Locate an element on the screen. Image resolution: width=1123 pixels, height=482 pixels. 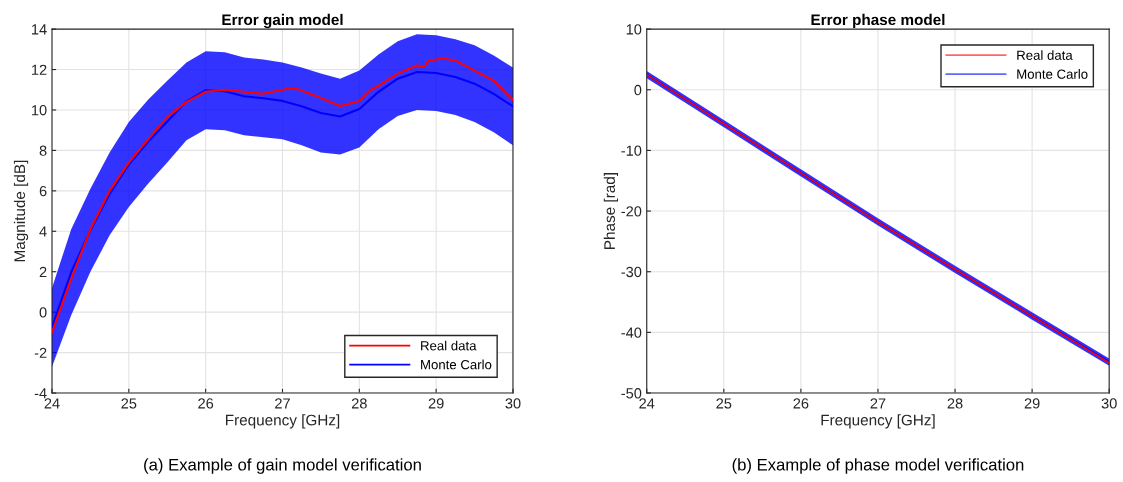
chart-title: Error phase model is located at coordinates (878, 21).